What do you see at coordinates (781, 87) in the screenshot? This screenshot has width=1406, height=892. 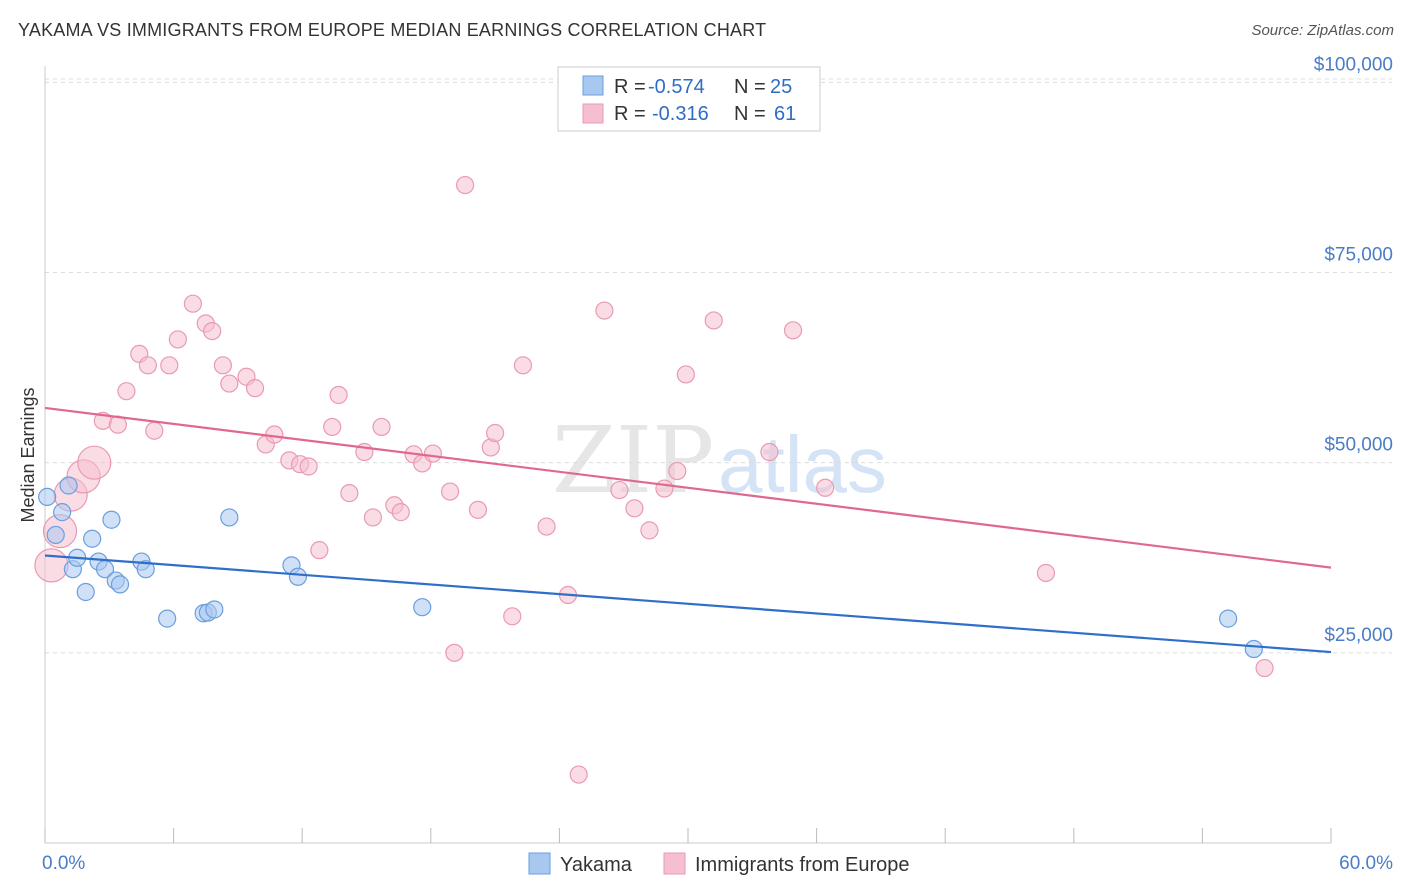 I see `stats-n-value: 25` at bounding box center [781, 87].